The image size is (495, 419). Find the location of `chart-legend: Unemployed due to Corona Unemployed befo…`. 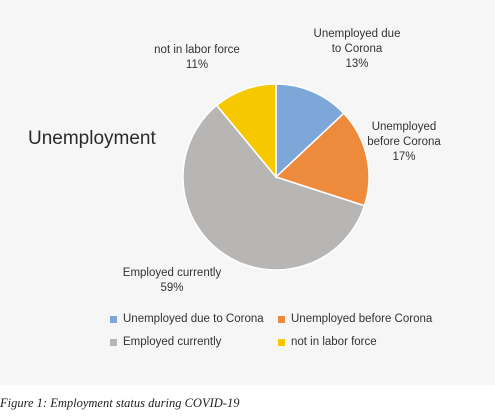

chart-legend: Unemployed due to Corona Unemployed befo… is located at coordinates (300, 330).